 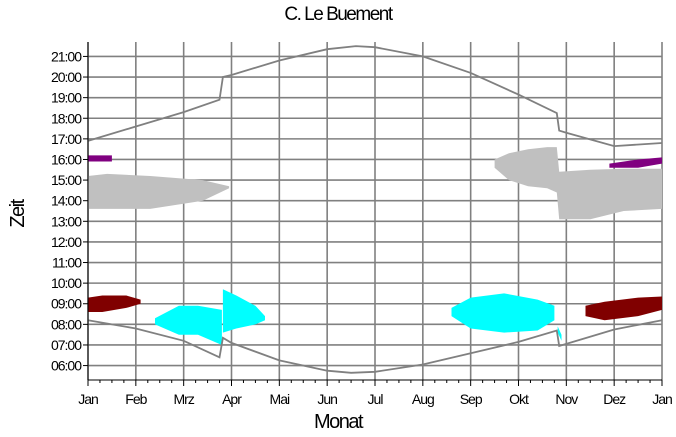 I want to click on y-tick-label: 13:00, so click(x=66, y=221).